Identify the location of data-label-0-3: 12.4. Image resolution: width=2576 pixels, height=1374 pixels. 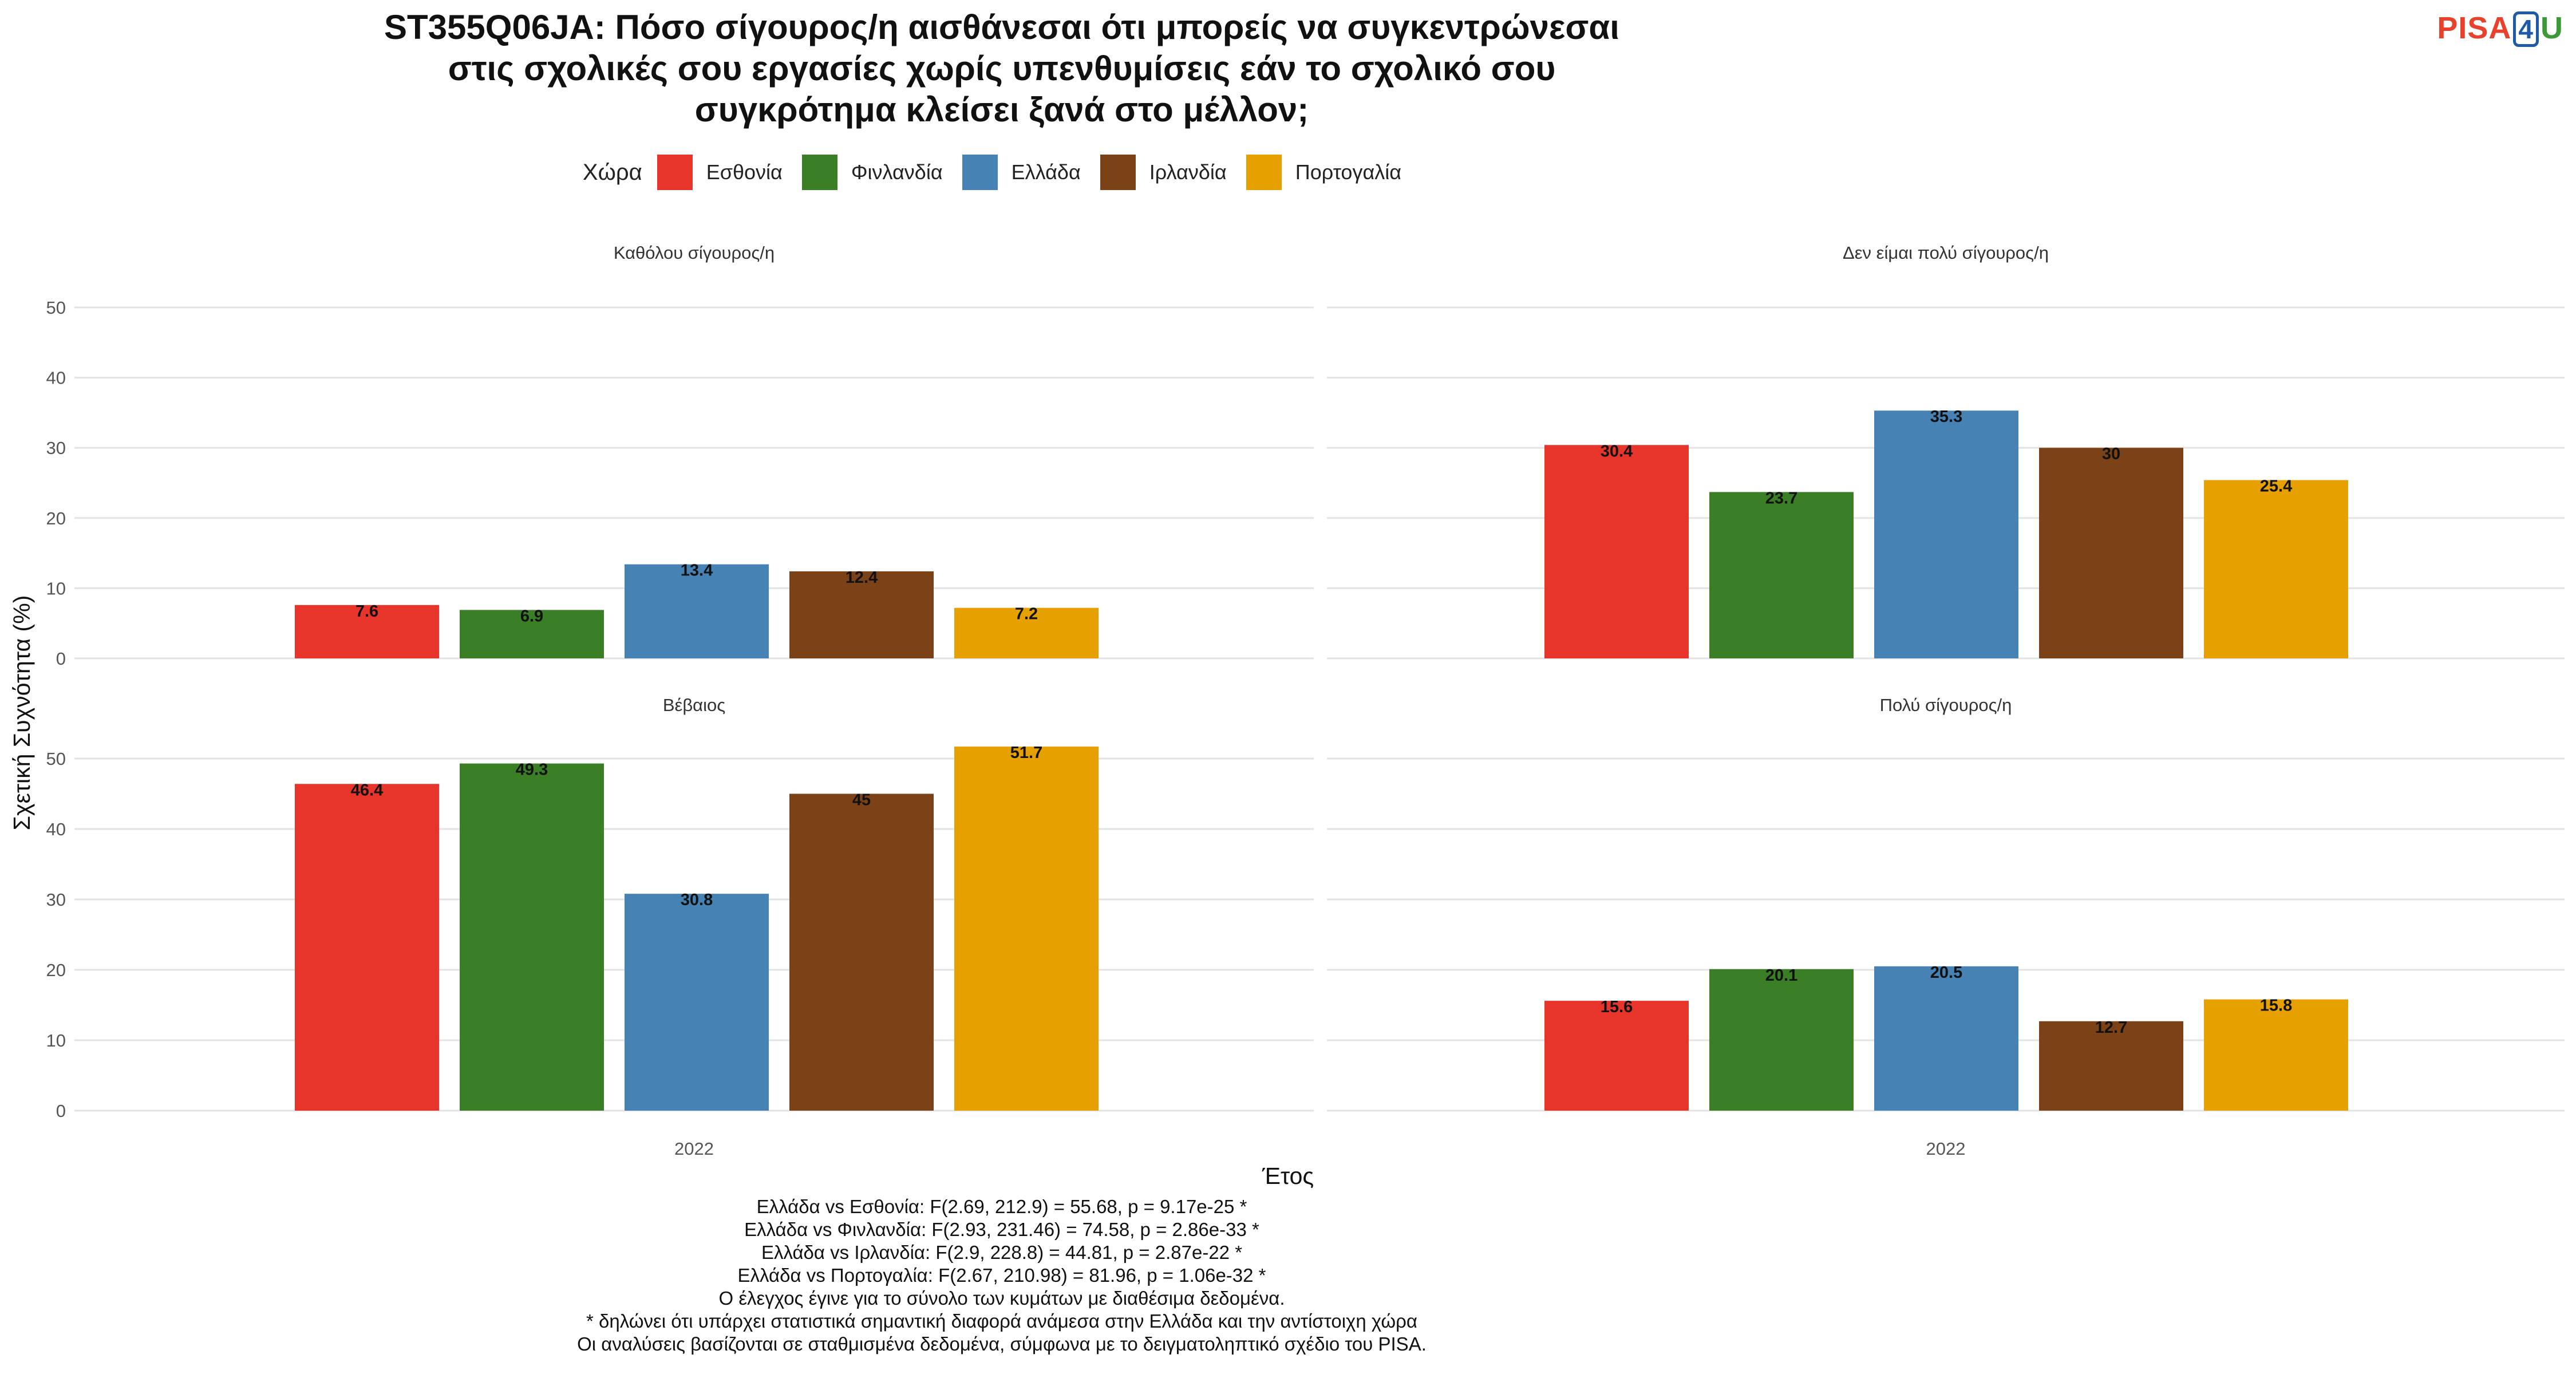
(862, 577).